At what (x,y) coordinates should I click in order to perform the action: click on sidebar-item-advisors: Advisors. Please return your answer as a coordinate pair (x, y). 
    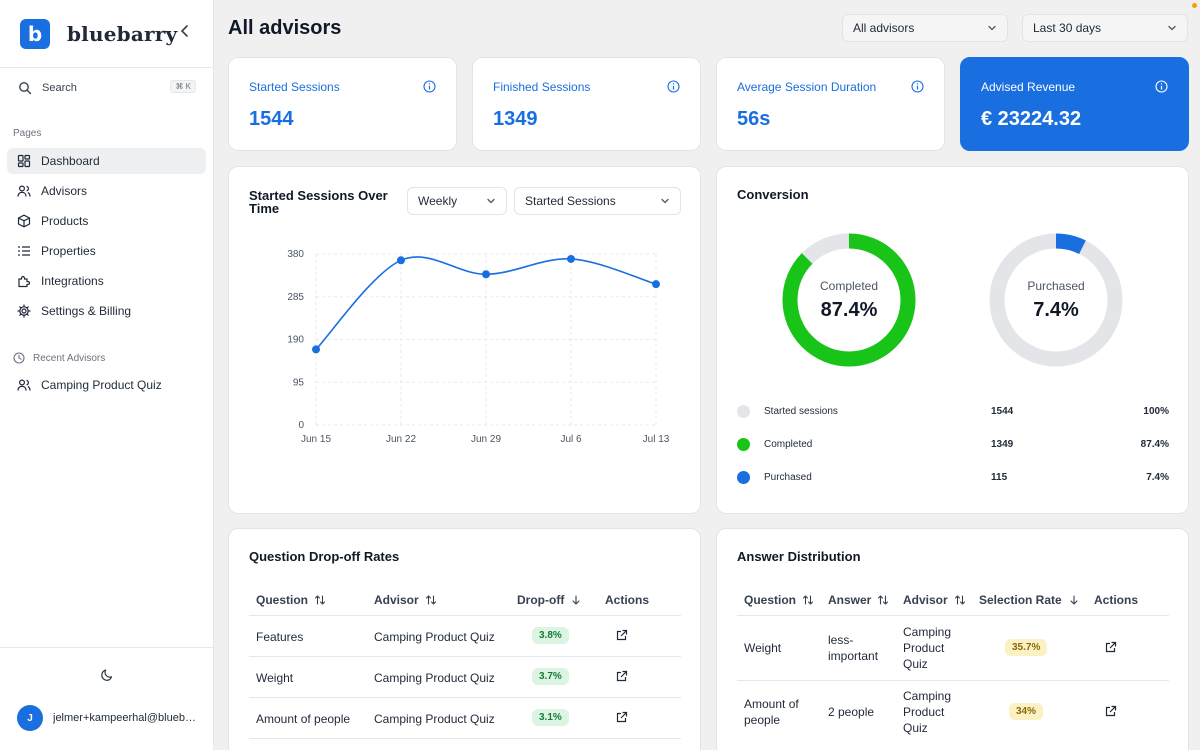
    Looking at the image, I should click on (106, 191).